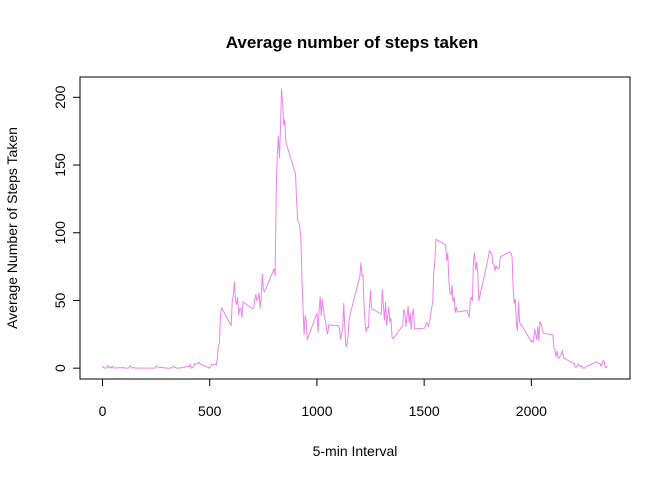  Describe the element at coordinates (60, 300) in the screenshot. I see `y-tick-label: 50` at that location.